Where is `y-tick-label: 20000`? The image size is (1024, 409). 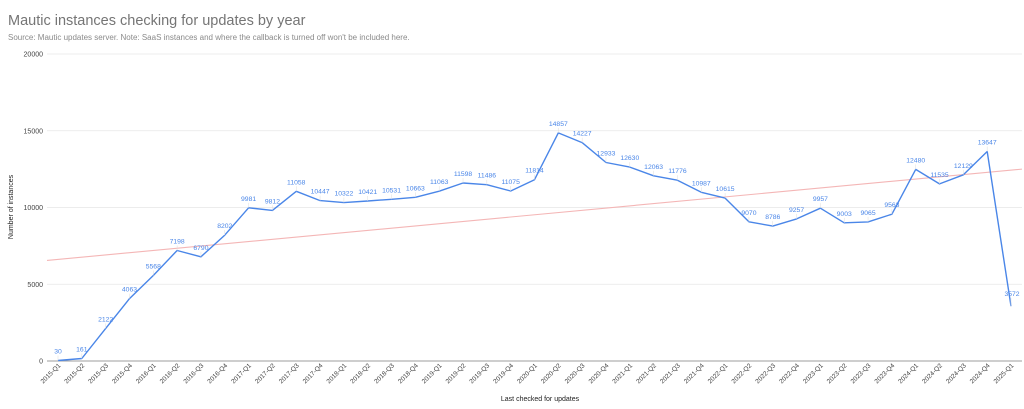 y-tick-label: 20000 is located at coordinates (34, 55).